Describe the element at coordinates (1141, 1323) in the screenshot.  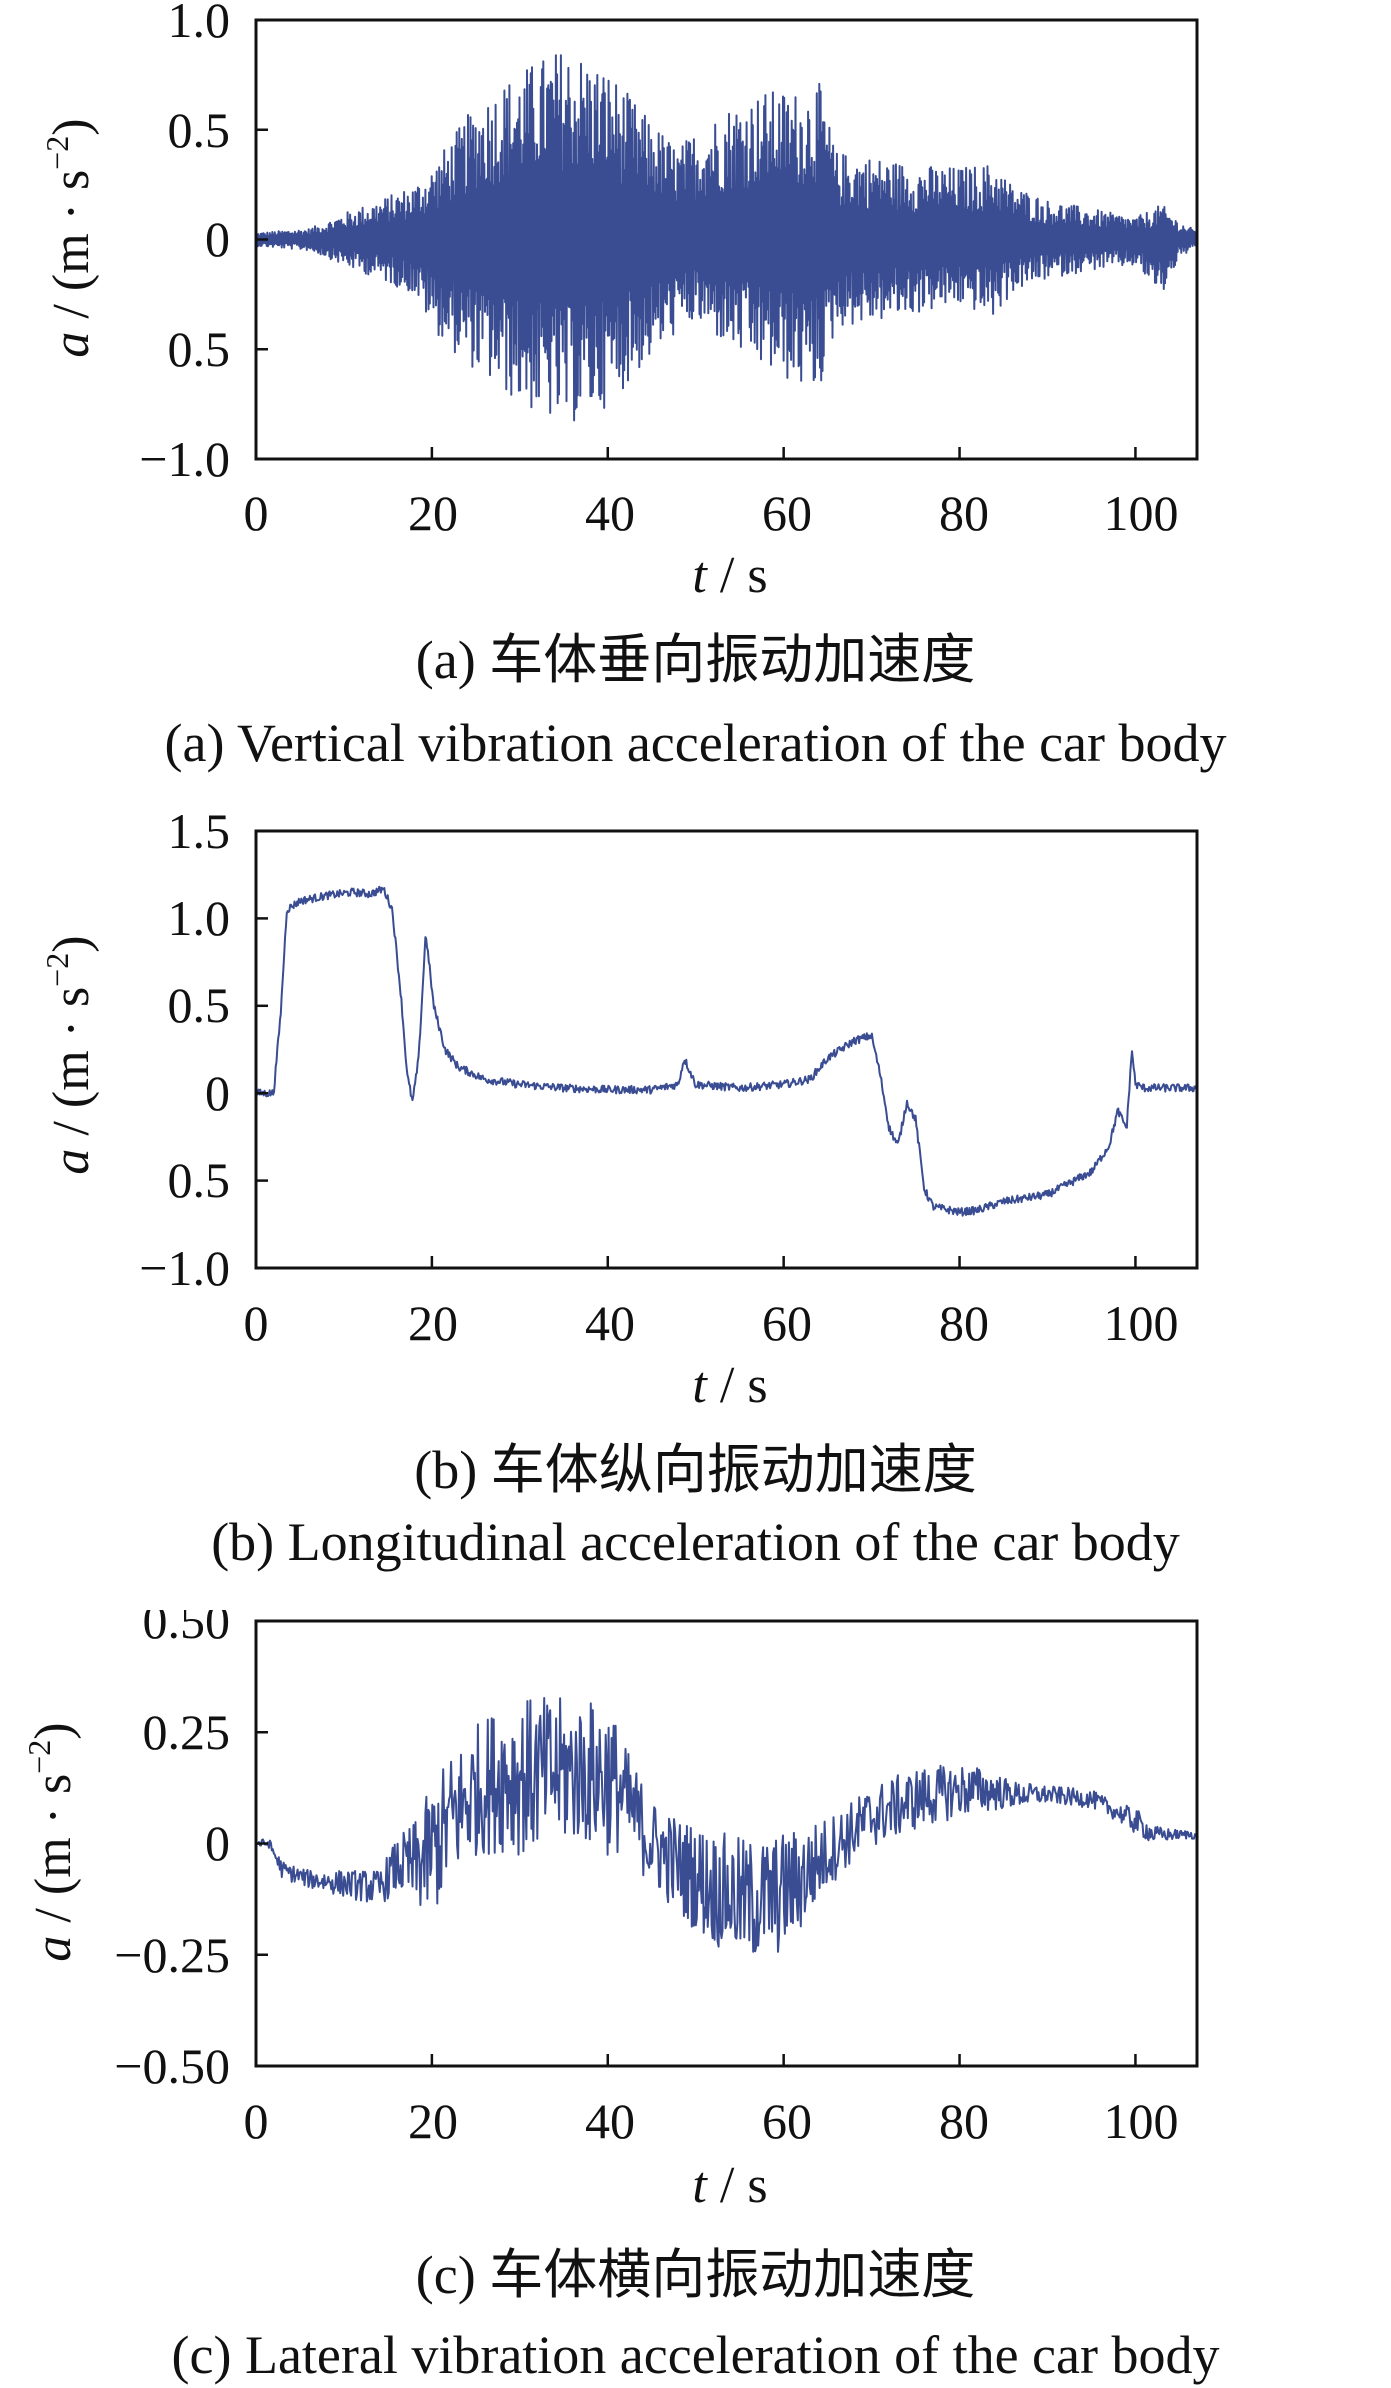
I see `chart-b-xtick-label: 100` at that location.